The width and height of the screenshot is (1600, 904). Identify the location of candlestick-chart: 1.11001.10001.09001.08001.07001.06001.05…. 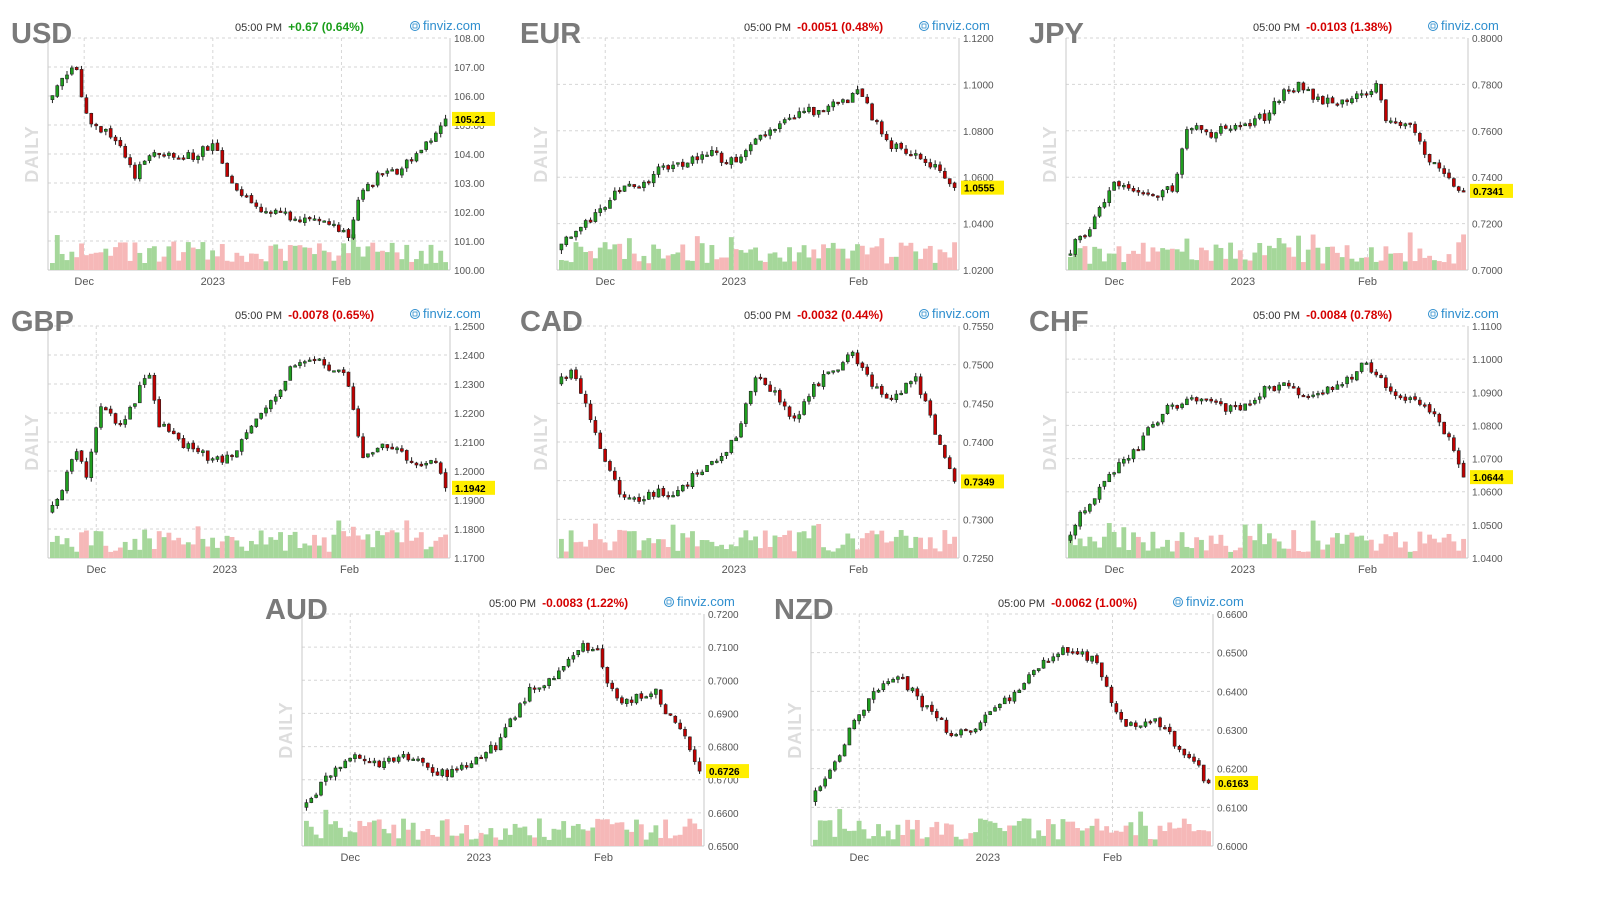
(1271, 441).